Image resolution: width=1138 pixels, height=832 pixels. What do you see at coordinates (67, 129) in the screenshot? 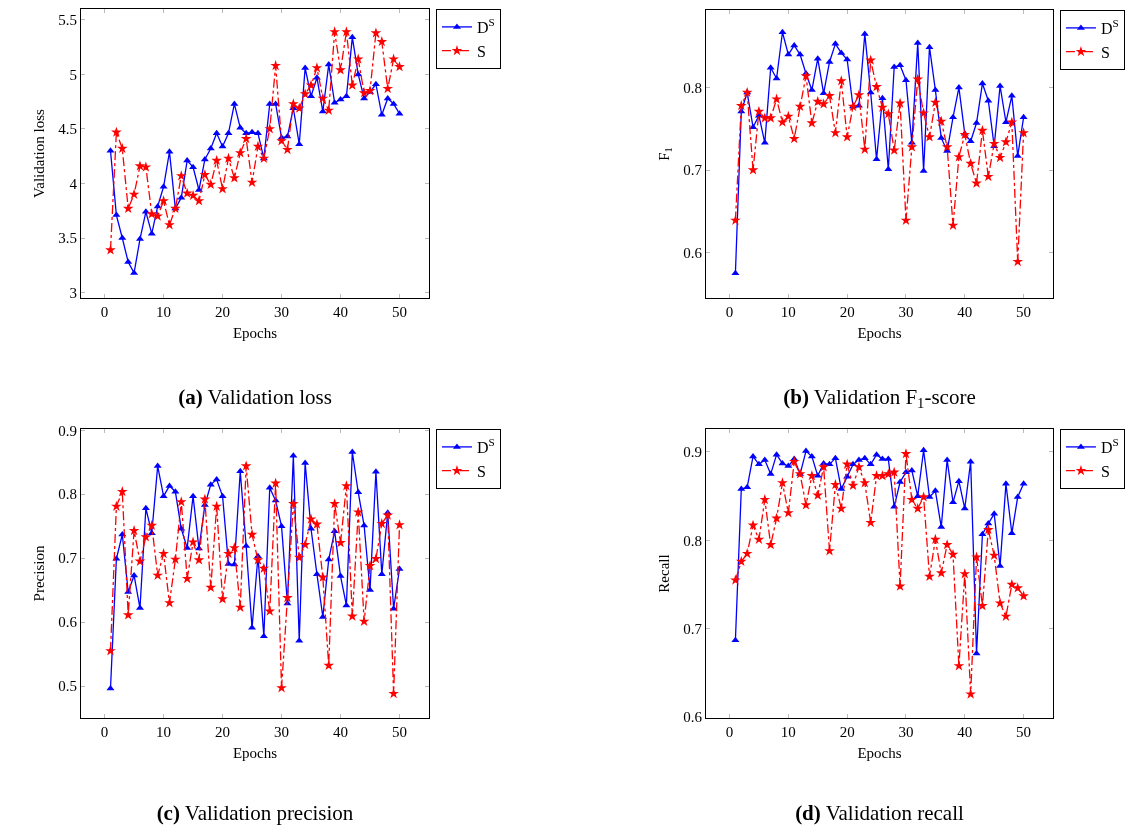
I see `y-tick-label: 4.5` at bounding box center [67, 129].